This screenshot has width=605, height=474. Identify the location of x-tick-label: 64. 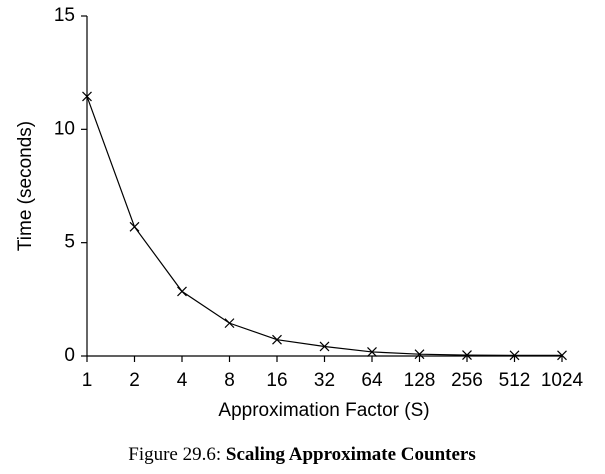
(372, 380).